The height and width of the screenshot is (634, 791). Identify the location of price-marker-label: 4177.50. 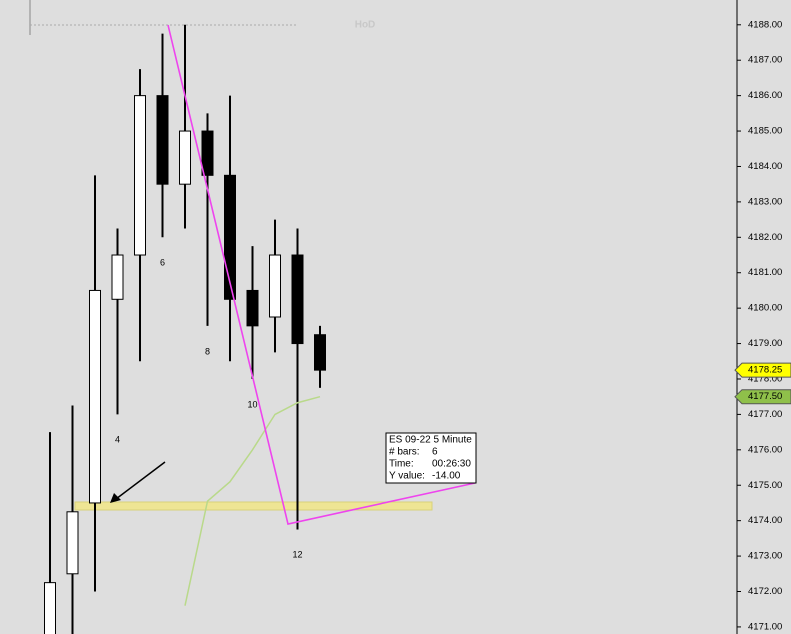
(765, 396).